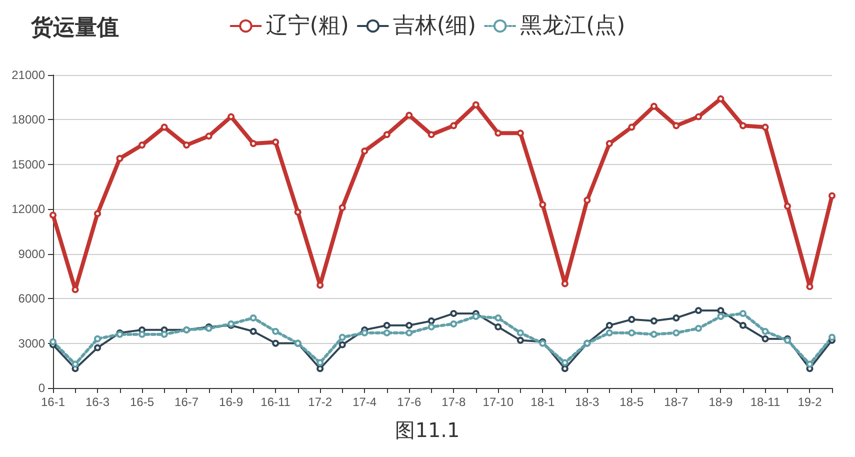 This screenshot has height=457, width=855. What do you see at coordinates (434, 26) in the screenshot?
I see `legend-label: 吉林(细)` at bounding box center [434, 26].